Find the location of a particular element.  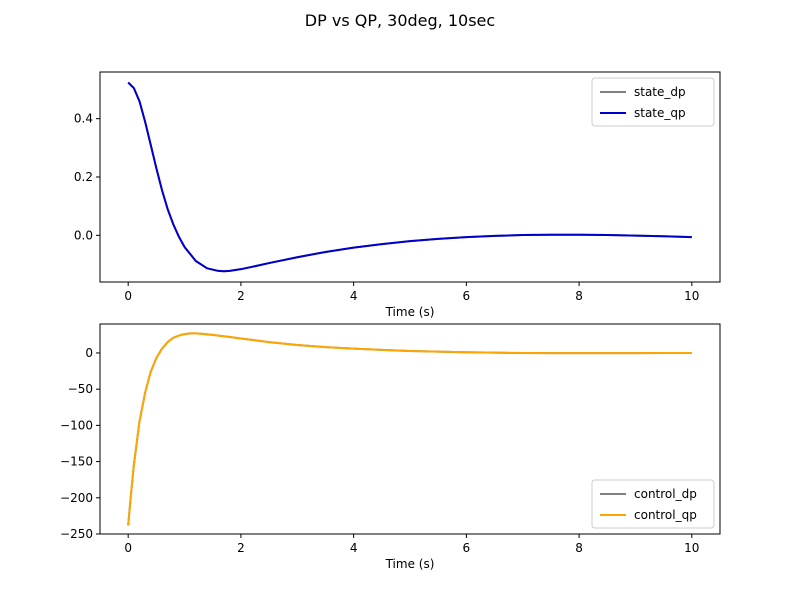

chart1-legend-label: control_dp is located at coordinates (665, 494).